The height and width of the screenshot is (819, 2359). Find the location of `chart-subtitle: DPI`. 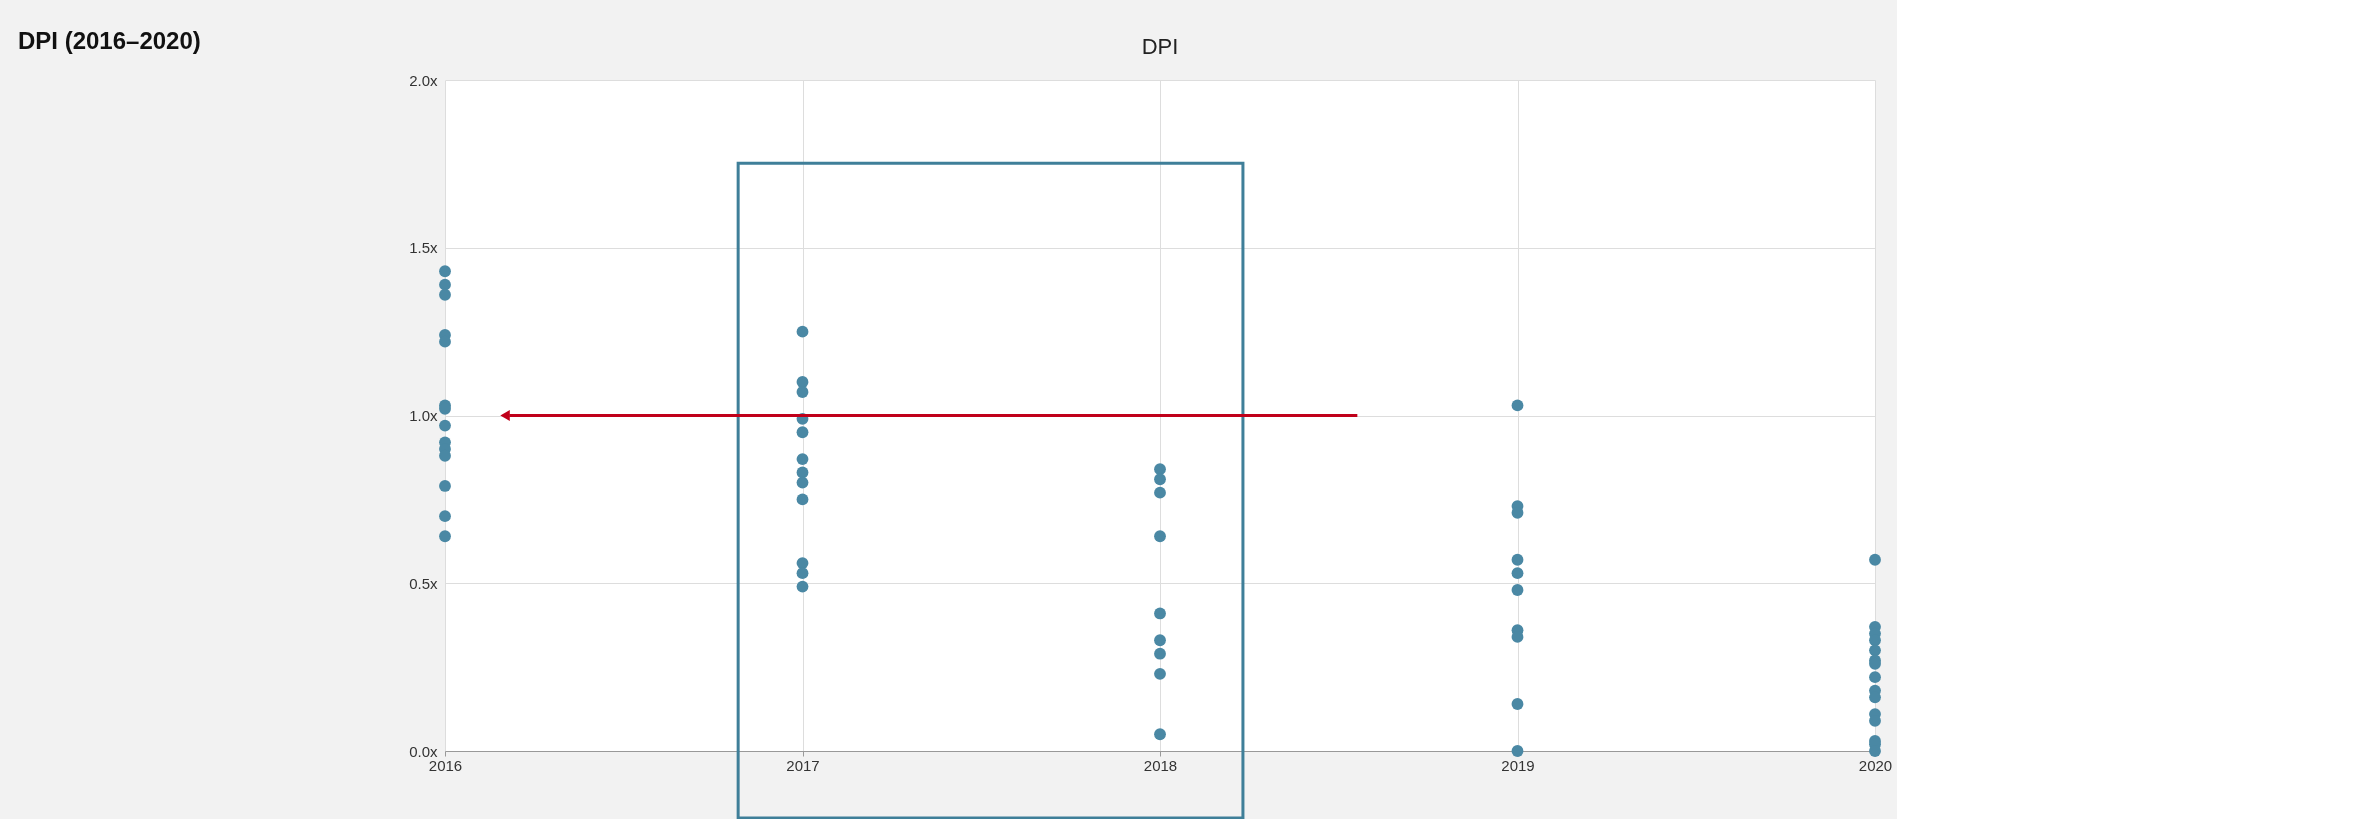

chart-subtitle: DPI is located at coordinates (1160, 46).